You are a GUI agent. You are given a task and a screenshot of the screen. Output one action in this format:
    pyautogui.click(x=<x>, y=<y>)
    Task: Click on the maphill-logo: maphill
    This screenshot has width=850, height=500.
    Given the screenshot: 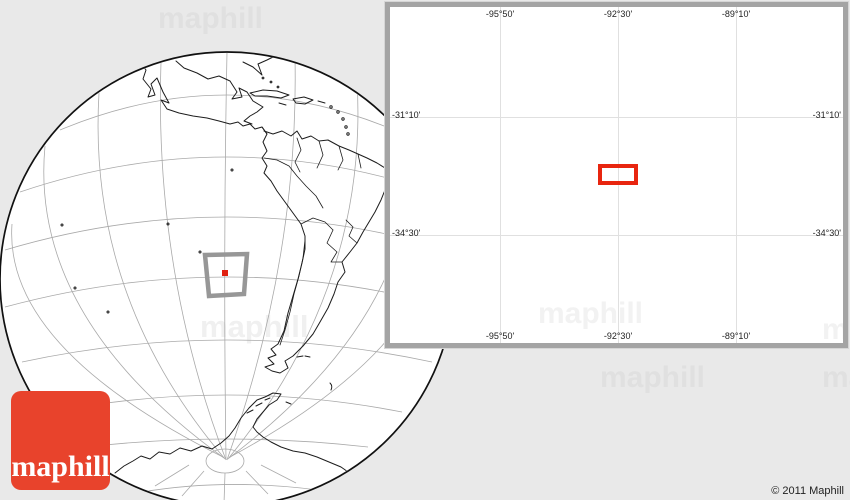 What is the action you would take?
    pyautogui.click(x=60, y=440)
    